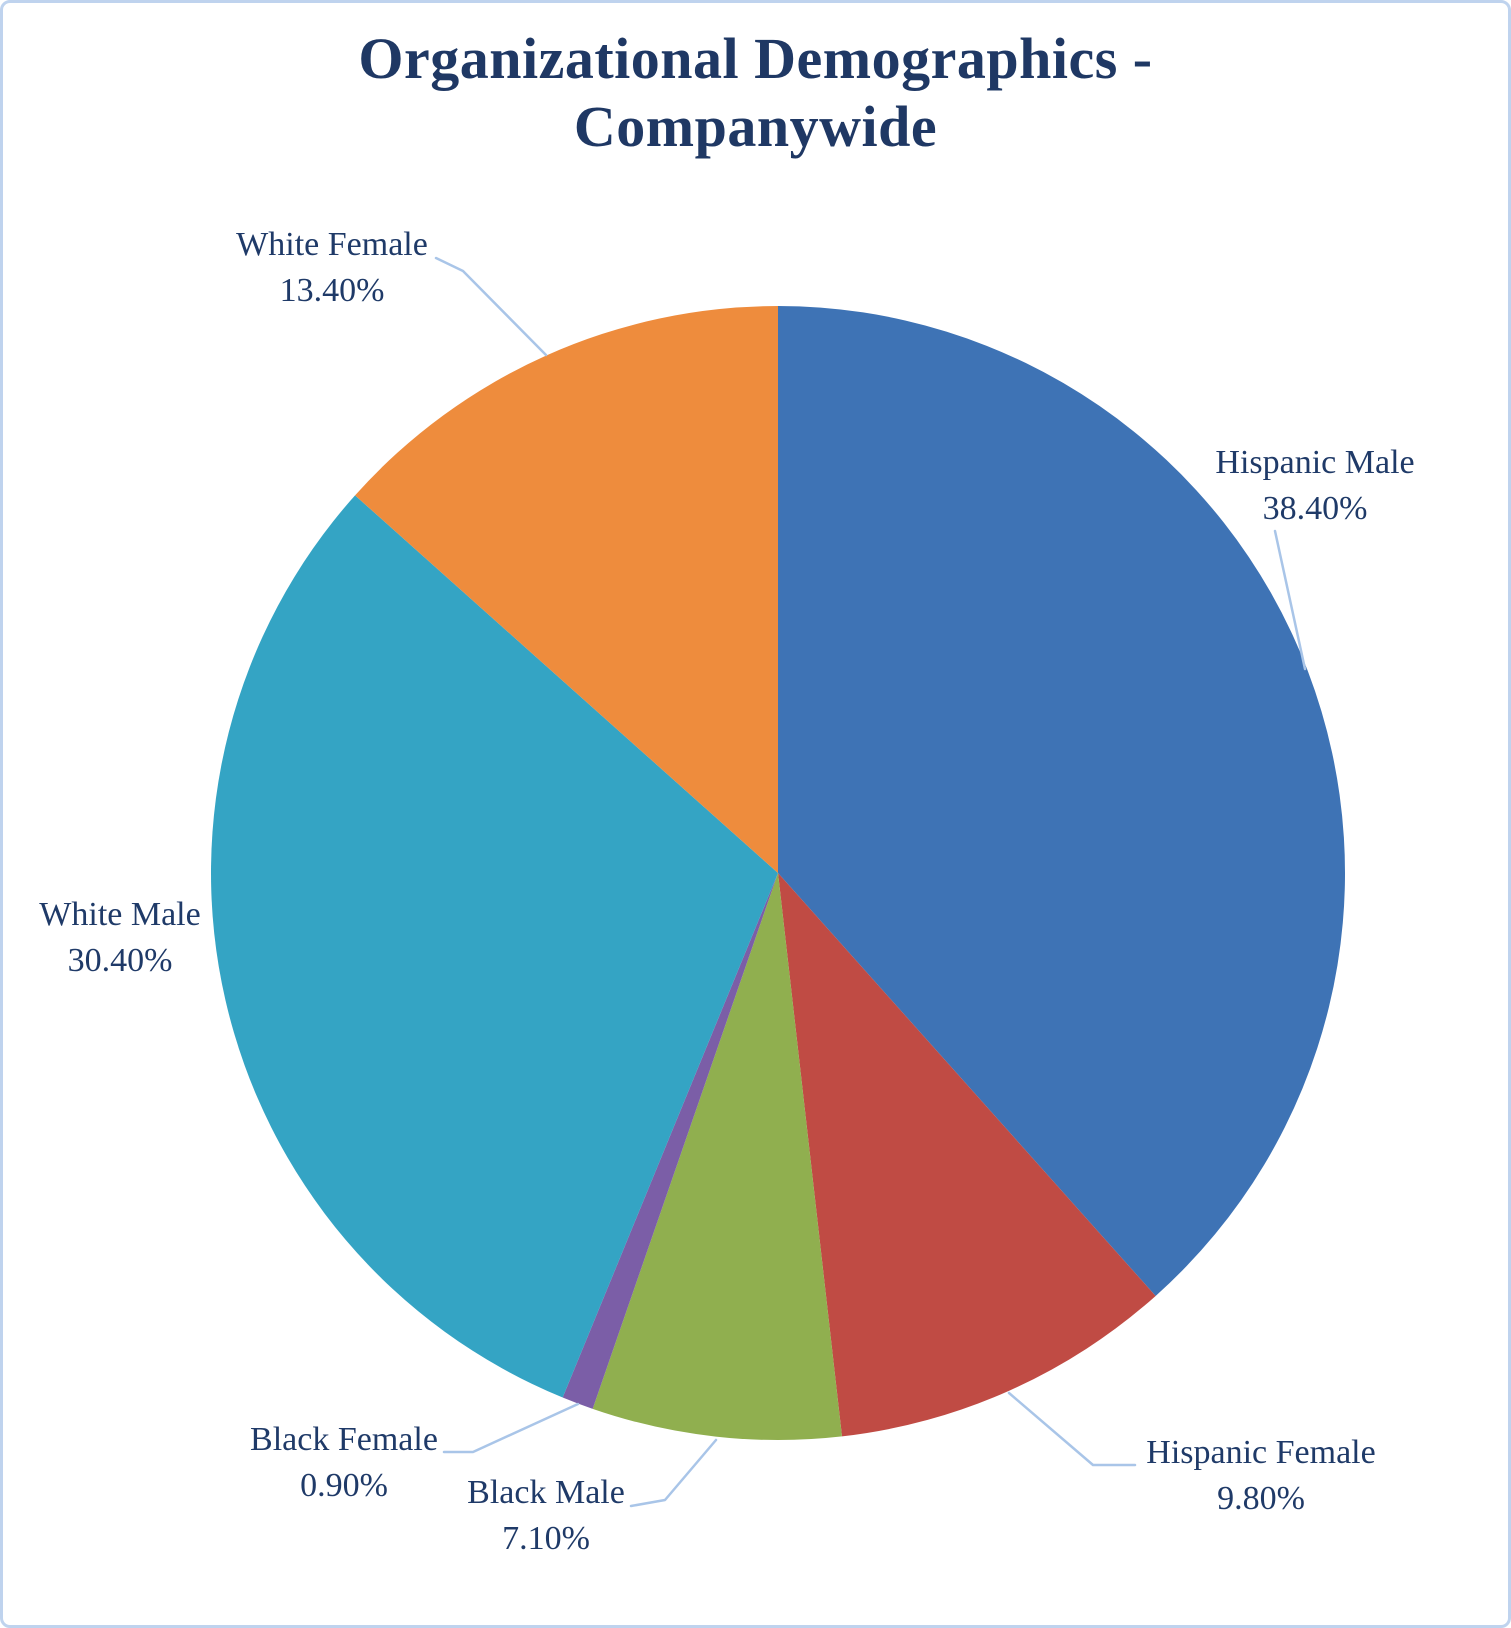 This screenshot has height=1628, width=1511. I want to click on page-title-line-2: Companywide, so click(755, 127).